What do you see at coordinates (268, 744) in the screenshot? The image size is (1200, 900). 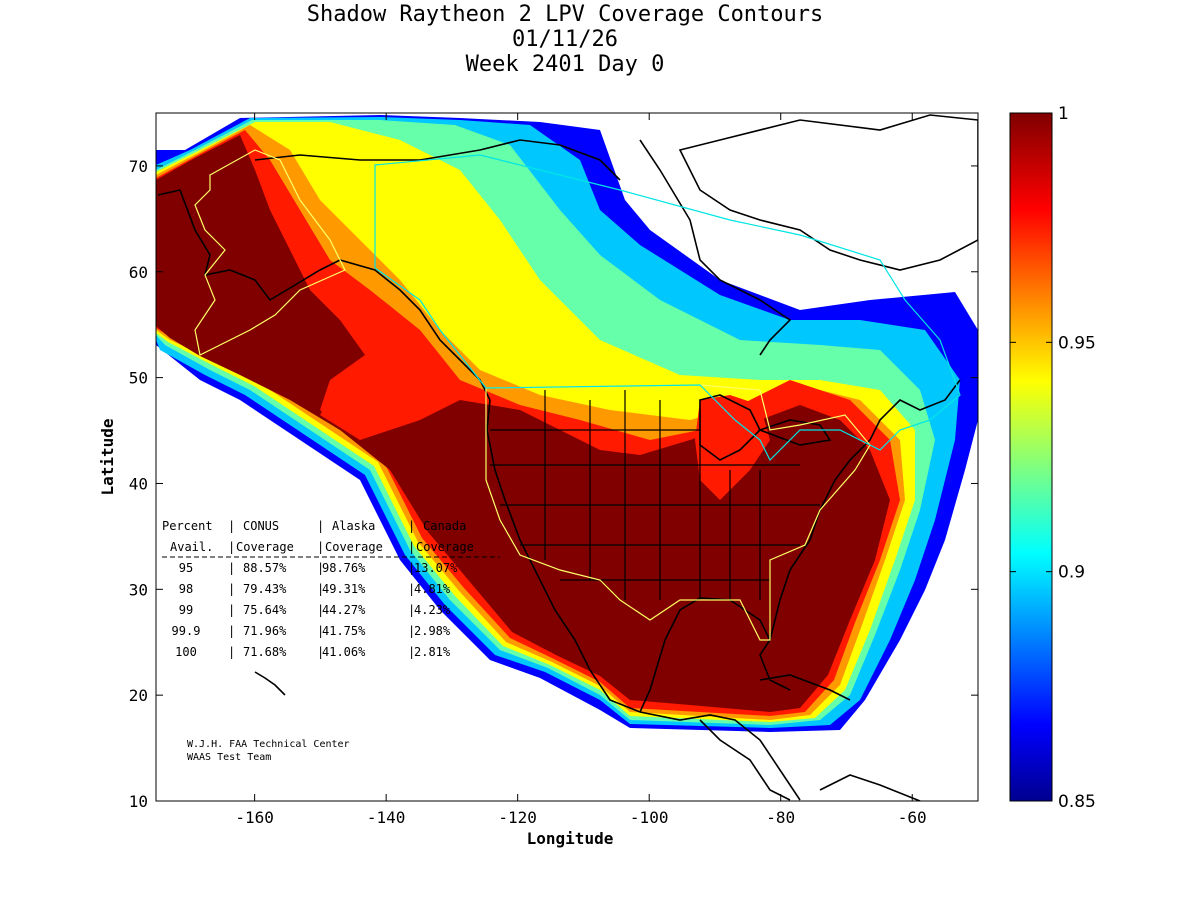 I see `credit-line-1: W.J.H. FAA Technical Center` at bounding box center [268, 744].